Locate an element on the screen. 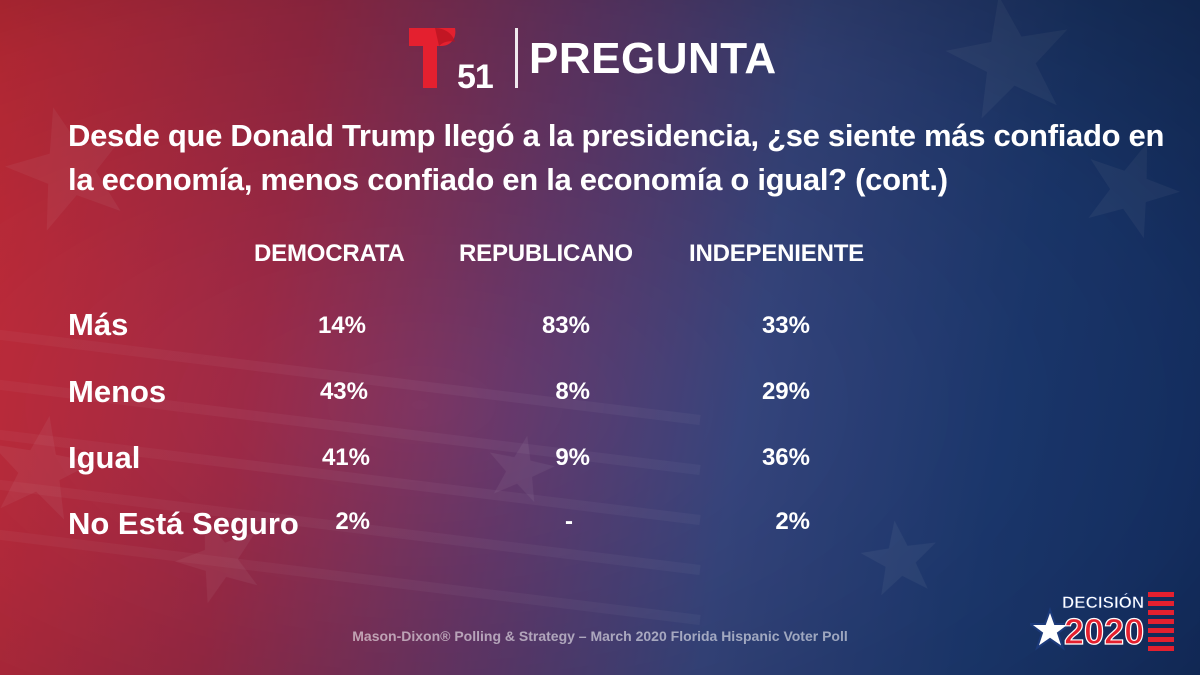 This screenshot has height=675, width=1200. badge-line1: DECISIÓN is located at coordinates (1103, 602).